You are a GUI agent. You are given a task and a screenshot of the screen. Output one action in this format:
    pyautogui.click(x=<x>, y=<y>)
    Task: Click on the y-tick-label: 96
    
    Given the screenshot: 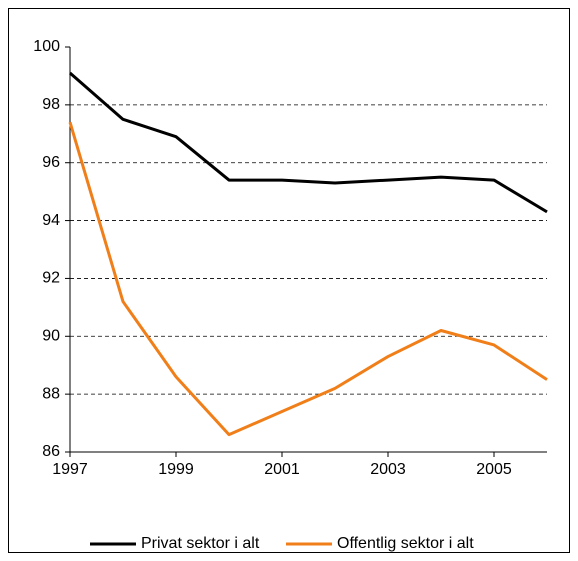 What is the action you would take?
    pyautogui.click(x=51, y=162)
    